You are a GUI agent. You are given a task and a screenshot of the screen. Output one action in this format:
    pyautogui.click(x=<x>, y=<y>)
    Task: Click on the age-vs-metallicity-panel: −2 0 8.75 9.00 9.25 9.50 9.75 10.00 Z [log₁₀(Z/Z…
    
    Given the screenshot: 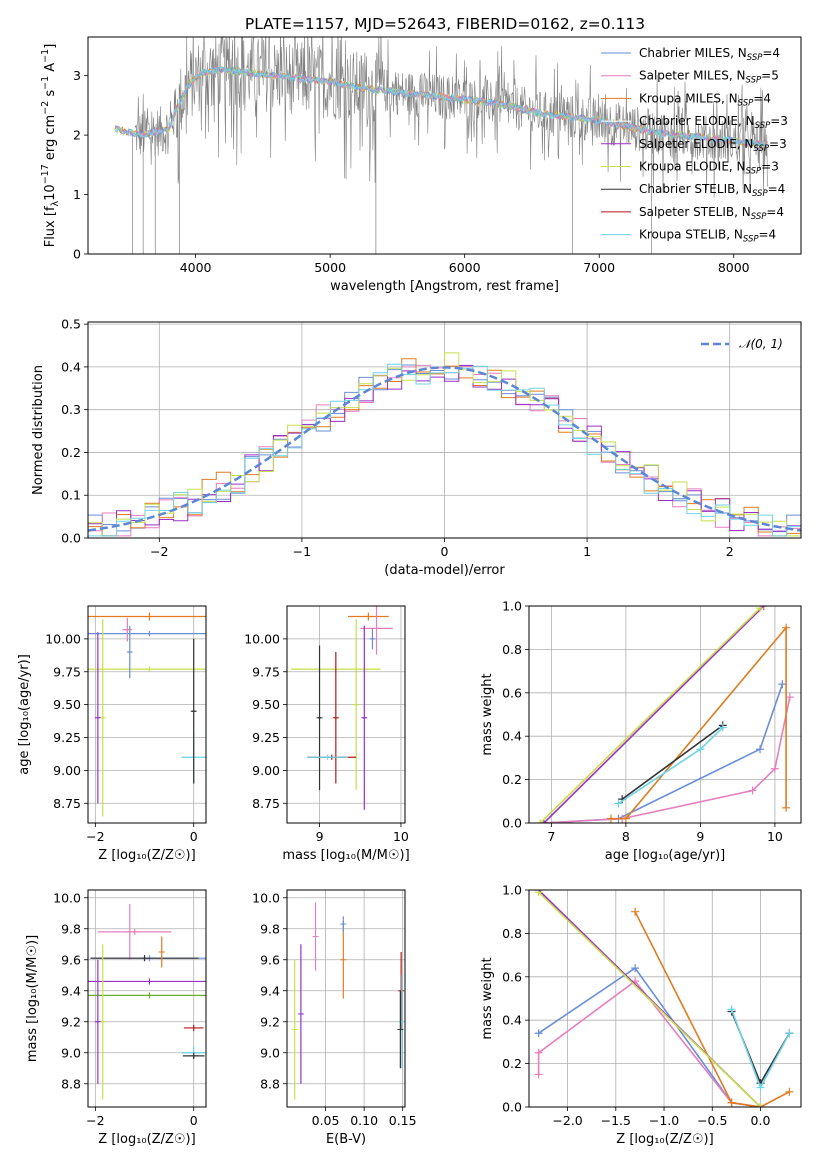 What is the action you would take?
    pyautogui.click(x=112, y=734)
    